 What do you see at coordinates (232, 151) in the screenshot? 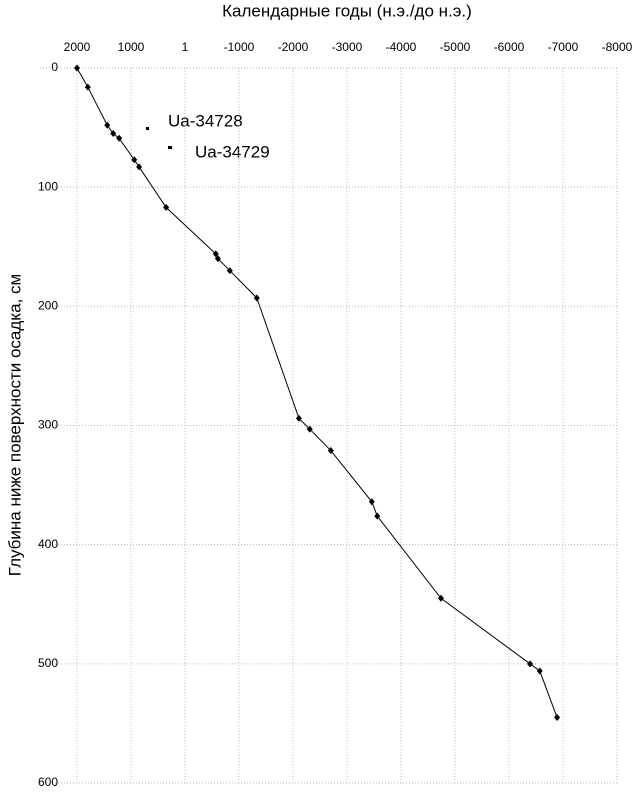
I see `annotation: Ua-34729` at bounding box center [232, 151].